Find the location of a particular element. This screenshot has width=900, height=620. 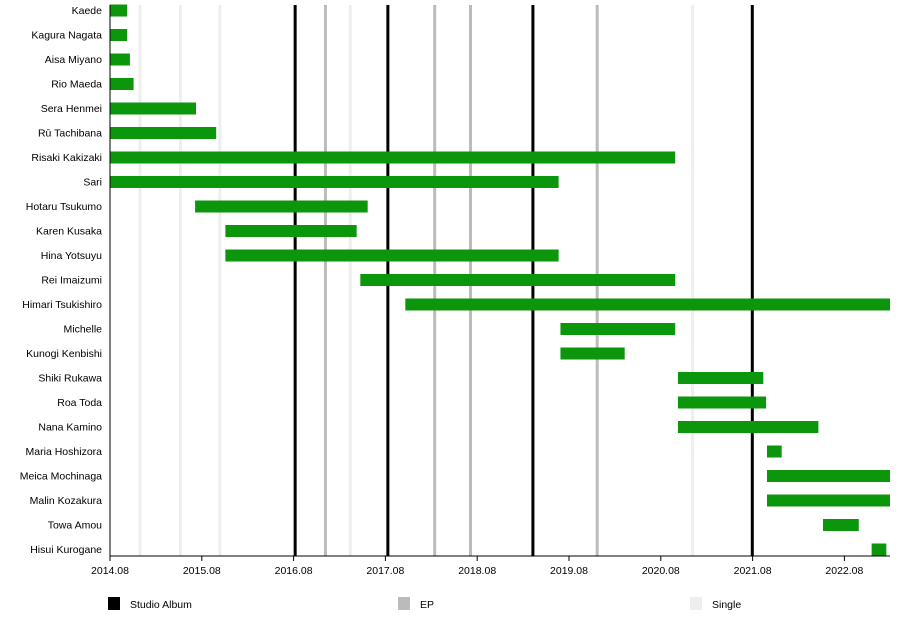

member-label: Aisa Miyano is located at coordinates (73, 60).